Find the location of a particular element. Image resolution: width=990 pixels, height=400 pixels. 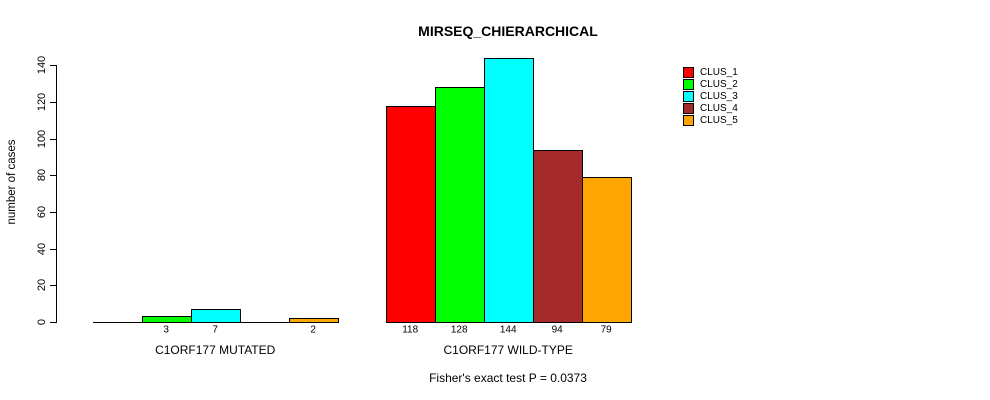

group-label: C1ORF177 WILD-TYPE is located at coordinates (508, 350).